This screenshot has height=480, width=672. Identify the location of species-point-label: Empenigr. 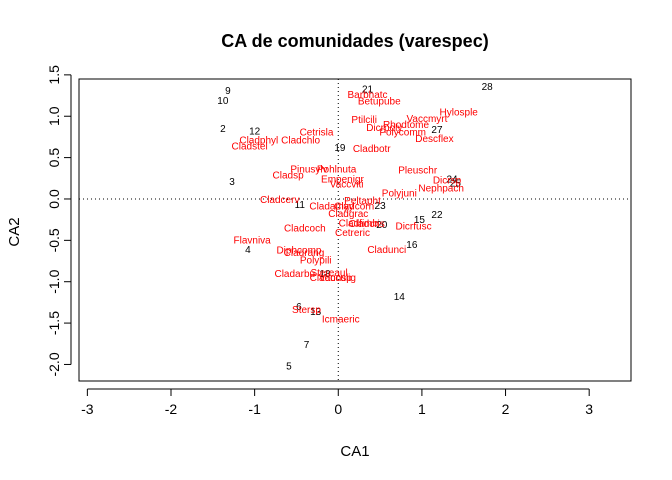
(342, 179).